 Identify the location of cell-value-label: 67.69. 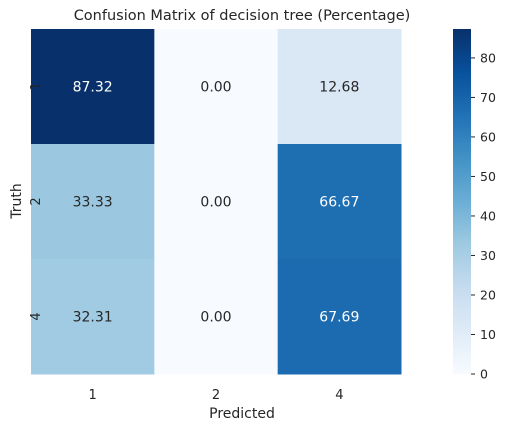
(339, 318).